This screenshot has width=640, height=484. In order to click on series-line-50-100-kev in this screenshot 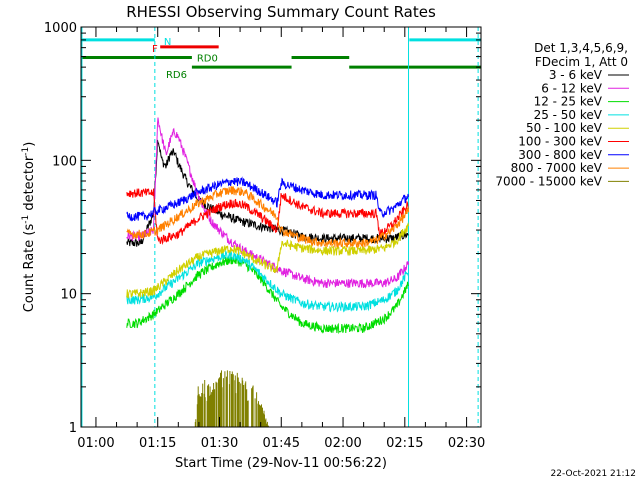, I will do `click(267, 260)`.